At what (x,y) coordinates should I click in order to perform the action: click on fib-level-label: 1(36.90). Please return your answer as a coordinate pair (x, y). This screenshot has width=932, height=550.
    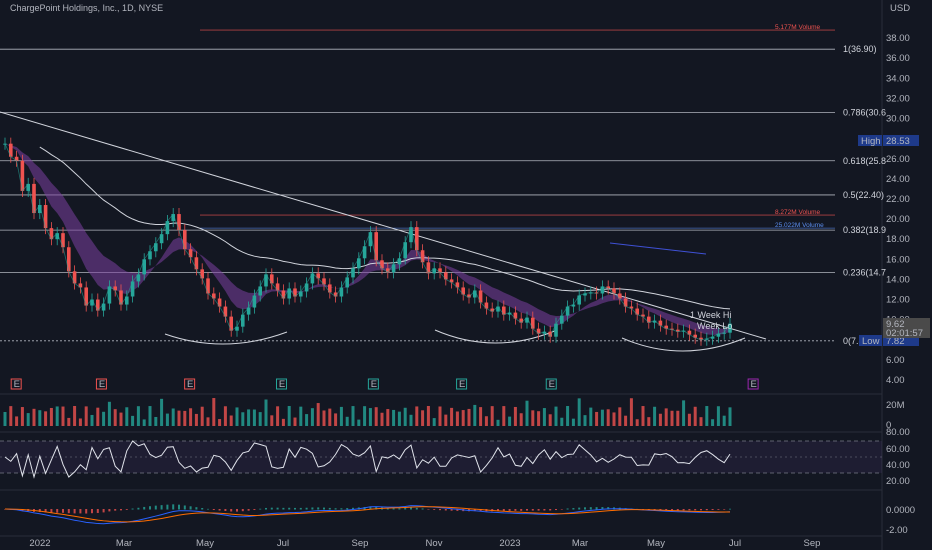
    Looking at the image, I should click on (860, 49).